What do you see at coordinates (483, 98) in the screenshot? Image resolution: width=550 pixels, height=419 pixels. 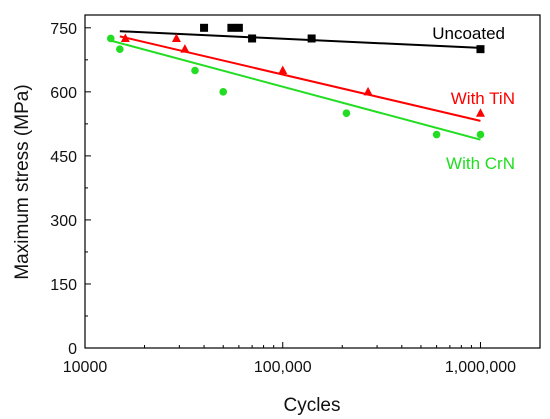 I see `series-label: With TiN` at bounding box center [483, 98].